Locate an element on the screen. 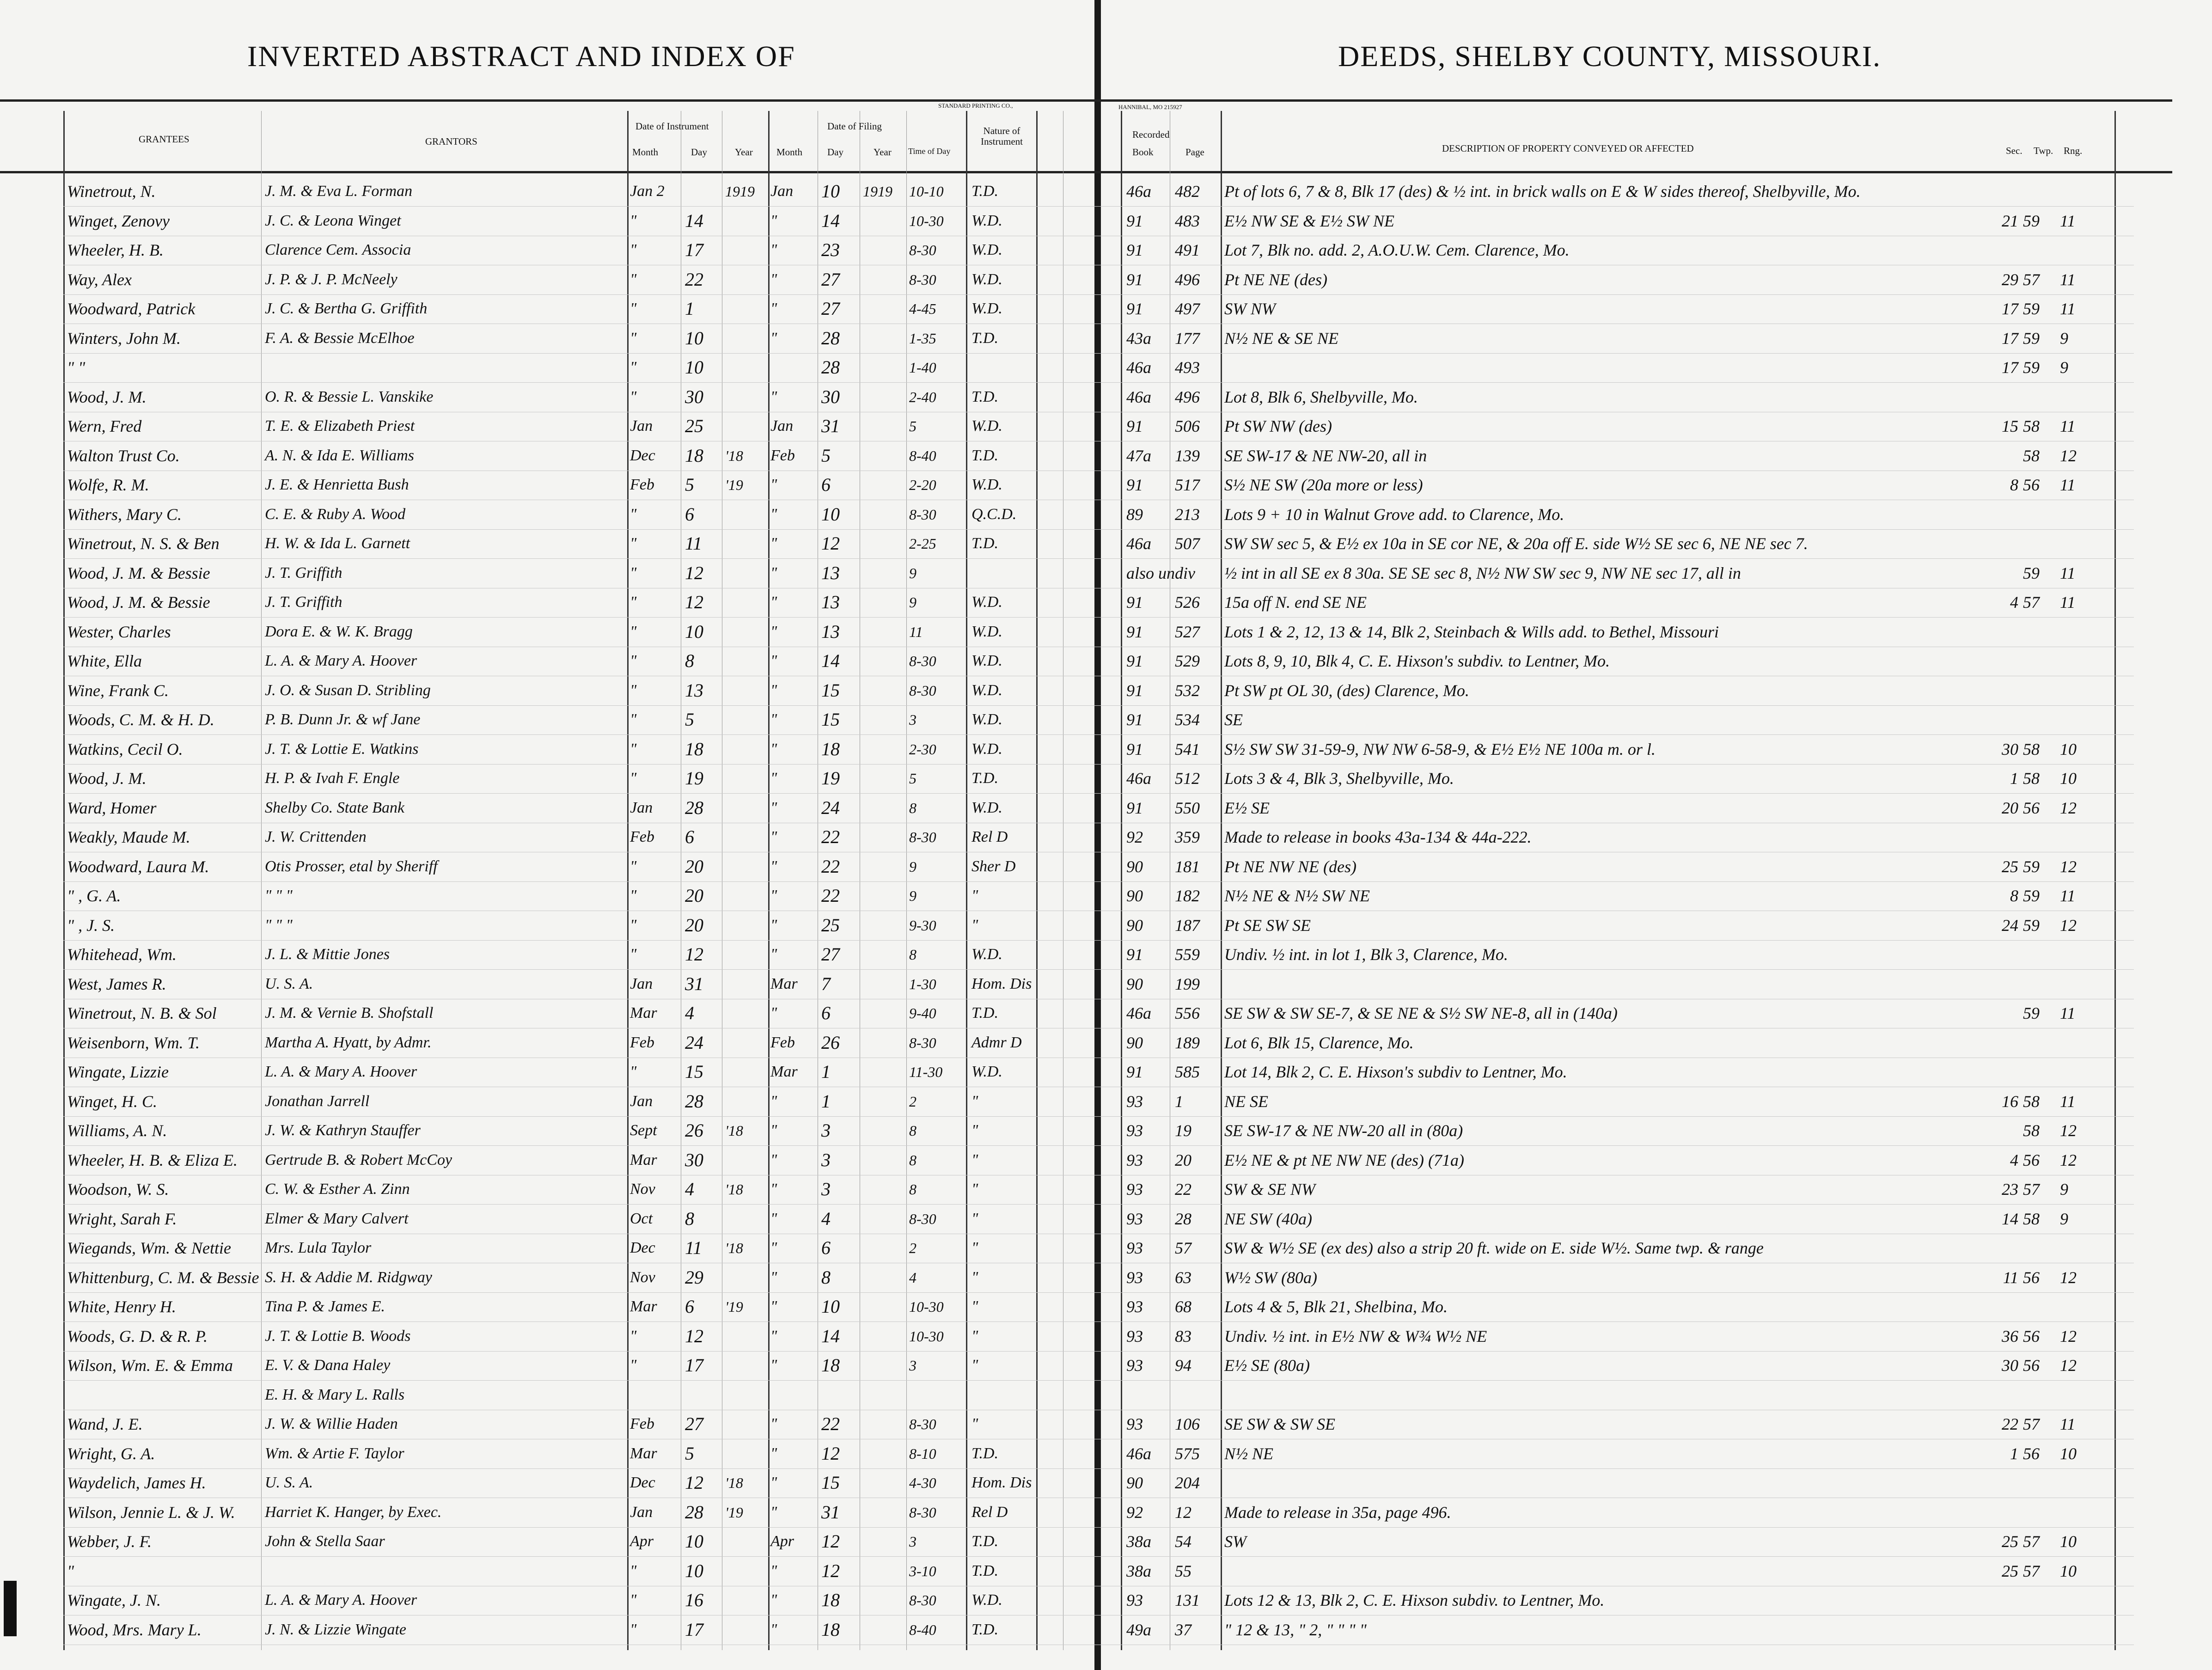 Image resolution: width=2212 pixels, height=1670 pixels. page-cell: 556 is located at coordinates (1187, 1013).